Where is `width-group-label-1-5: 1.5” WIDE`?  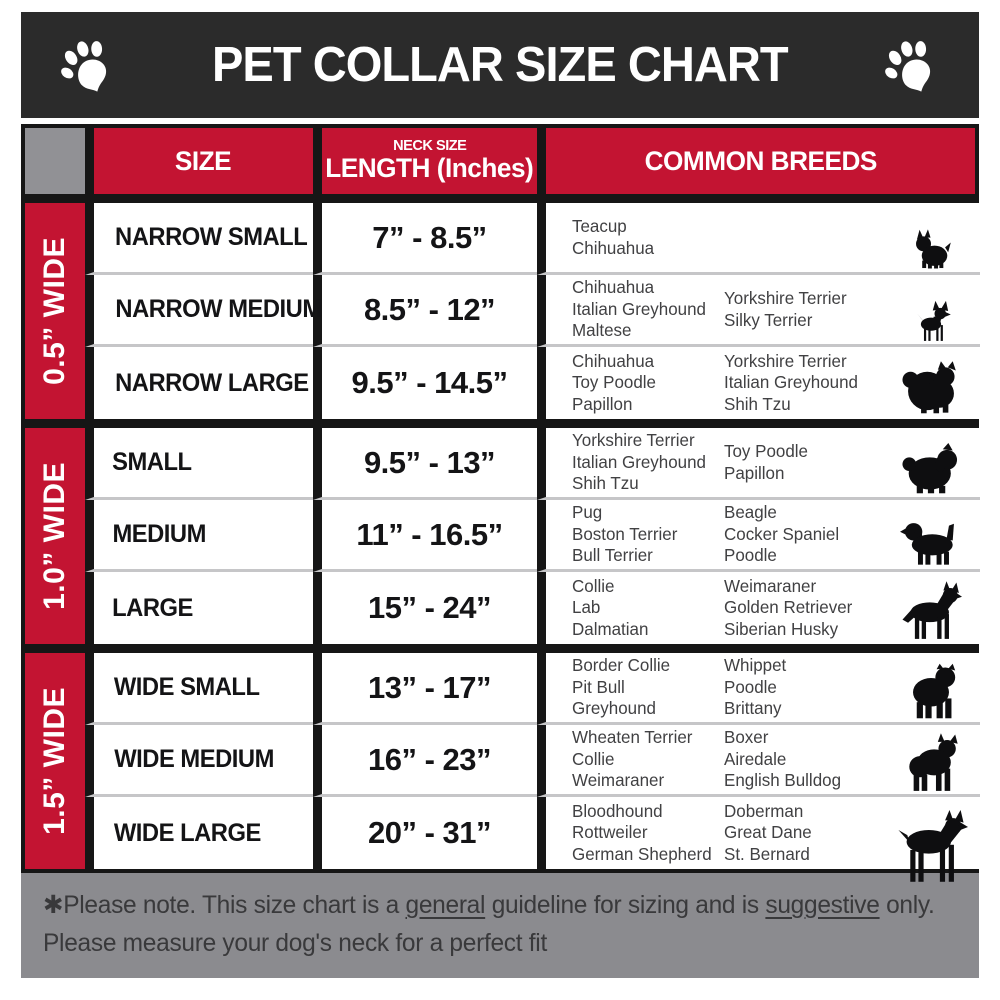
width-group-label-1-5: 1.5” WIDE is located at coordinates (55, 761).